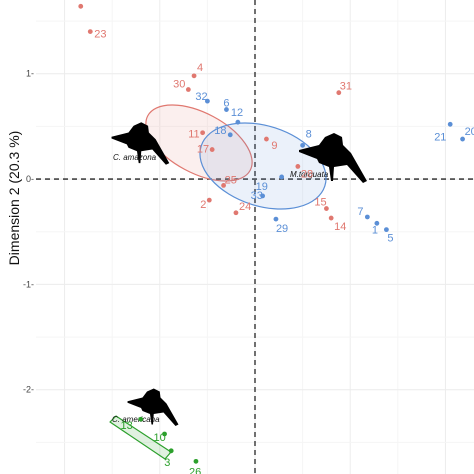  I want to click on y-tick-labels: 1- 0- -1- -2-, so click(28, 232).